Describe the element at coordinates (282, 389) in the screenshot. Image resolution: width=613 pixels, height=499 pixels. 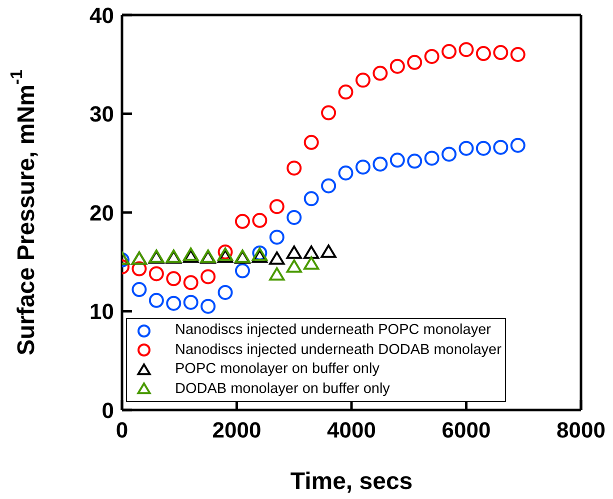
I see `legend-label: DODAB monolayer on buffer only` at that location.